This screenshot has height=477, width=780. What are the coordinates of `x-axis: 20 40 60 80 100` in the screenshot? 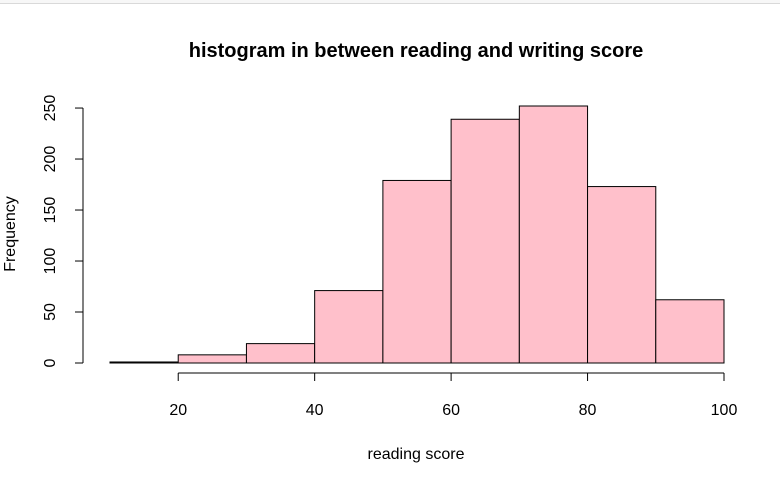 It's located at (453, 395).